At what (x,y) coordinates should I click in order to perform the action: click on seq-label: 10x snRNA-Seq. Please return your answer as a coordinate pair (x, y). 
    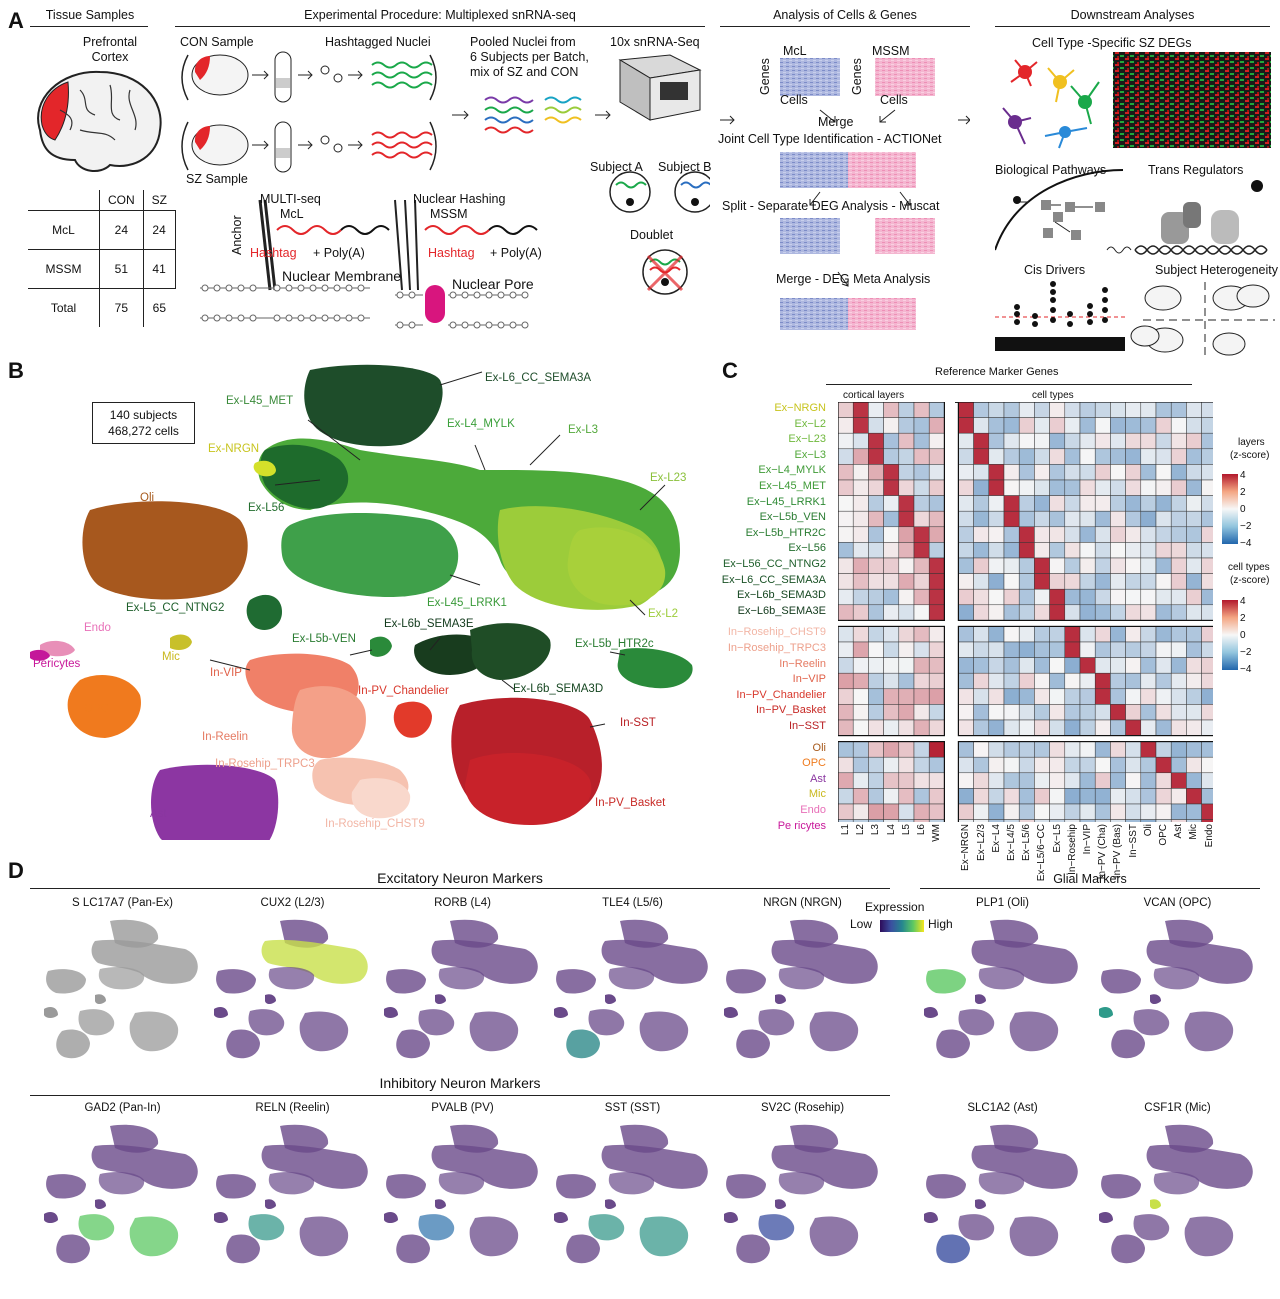
    Looking at the image, I should click on (655, 42).